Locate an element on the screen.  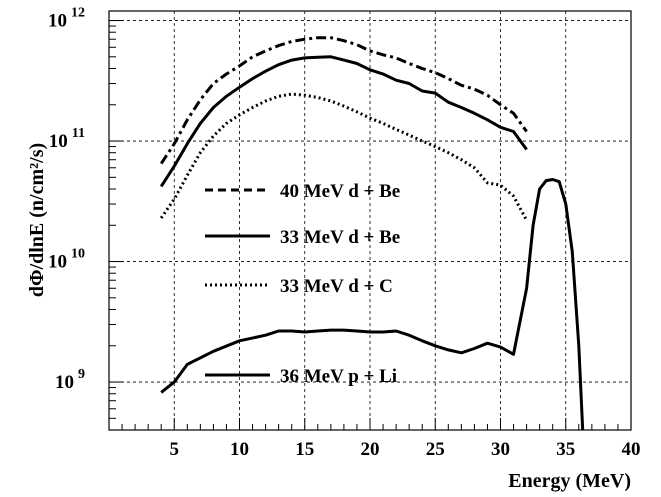
y-tick-label: 10 9 is located at coordinates (70, 380).